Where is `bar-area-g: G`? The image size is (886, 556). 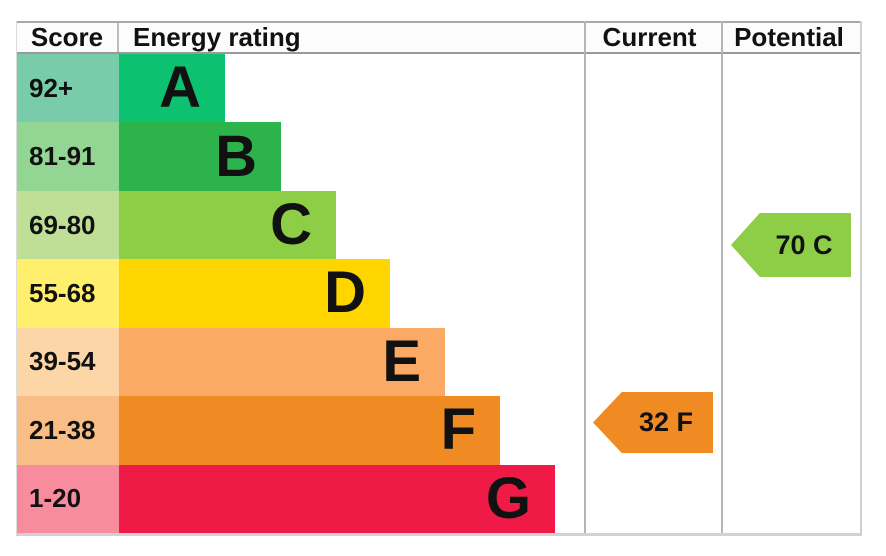
bar-area-g: G is located at coordinates (489, 498).